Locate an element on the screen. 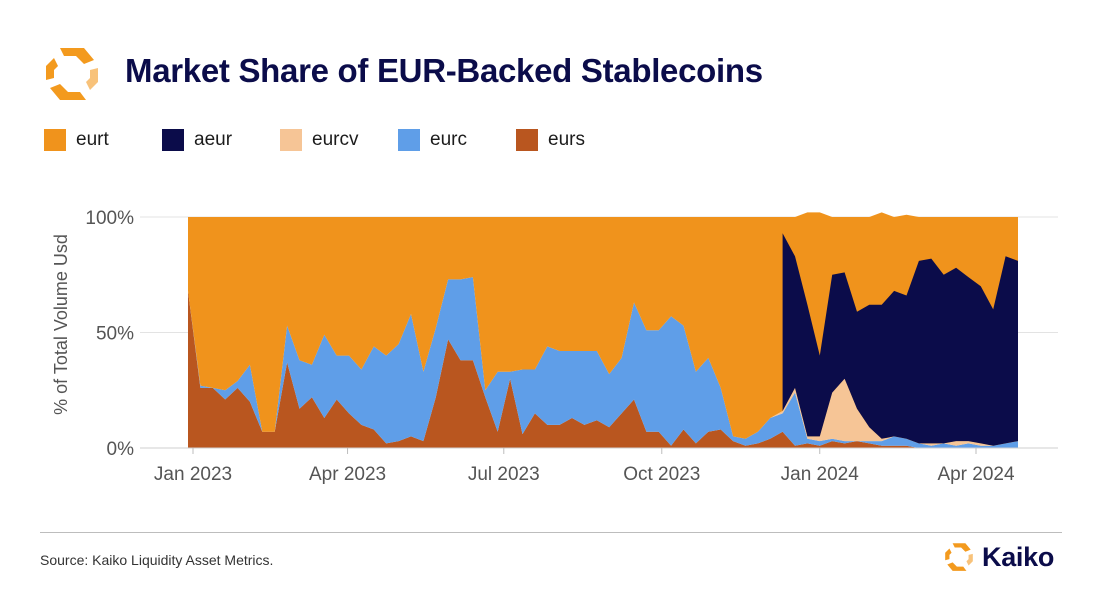 The width and height of the screenshot is (1100, 594). x-tick-label: Jan 2023 is located at coordinates (193, 474).